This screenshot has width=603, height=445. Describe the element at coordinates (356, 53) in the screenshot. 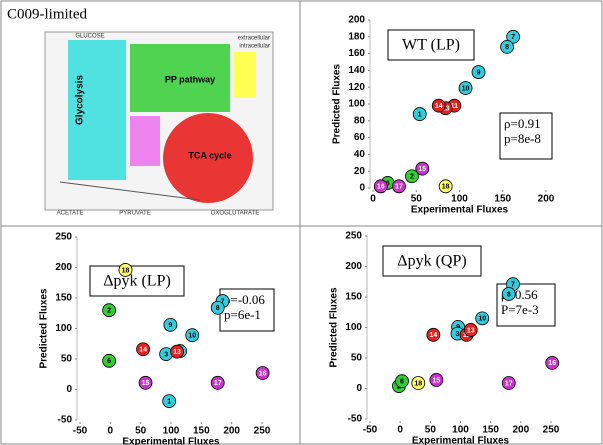

I see `y-tick-label: 160` at that location.